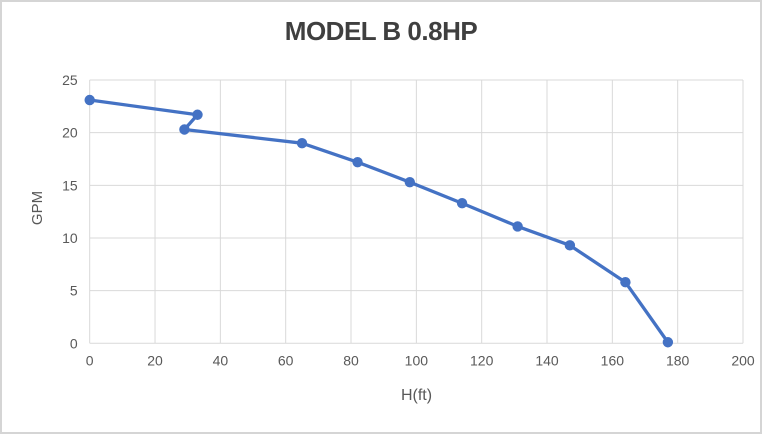  Describe the element at coordinates (613, 360) in the screenshot. I see `x-tick-label: 160` at that location.